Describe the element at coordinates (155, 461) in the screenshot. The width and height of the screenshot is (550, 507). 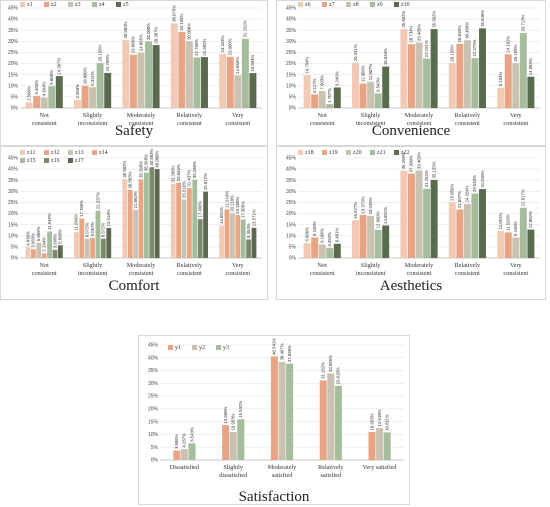
I see `y-tick-label: 0%` at that location.